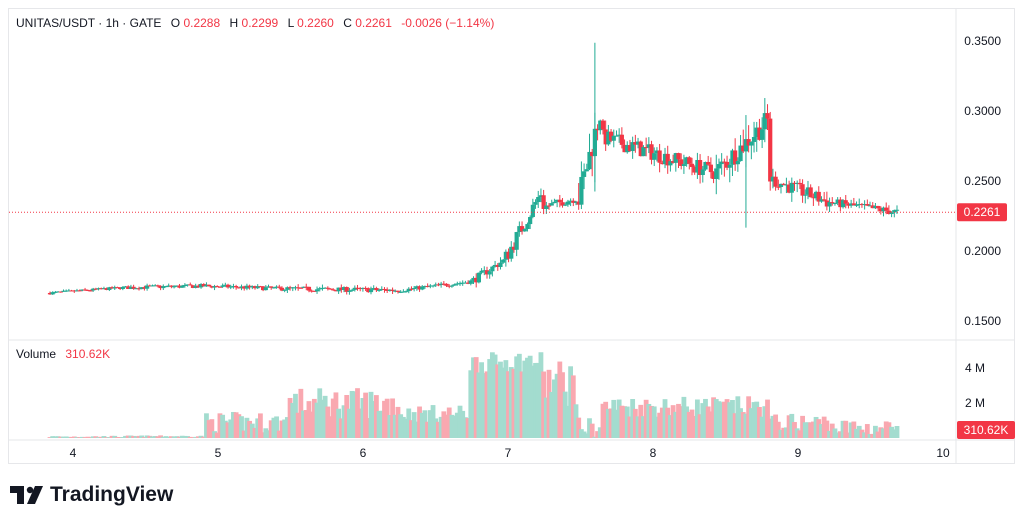  What do you see at coordinates (982, 251) in the screenshot?
I see `price-tick: 0.2000` at bounding box center [982, 251].